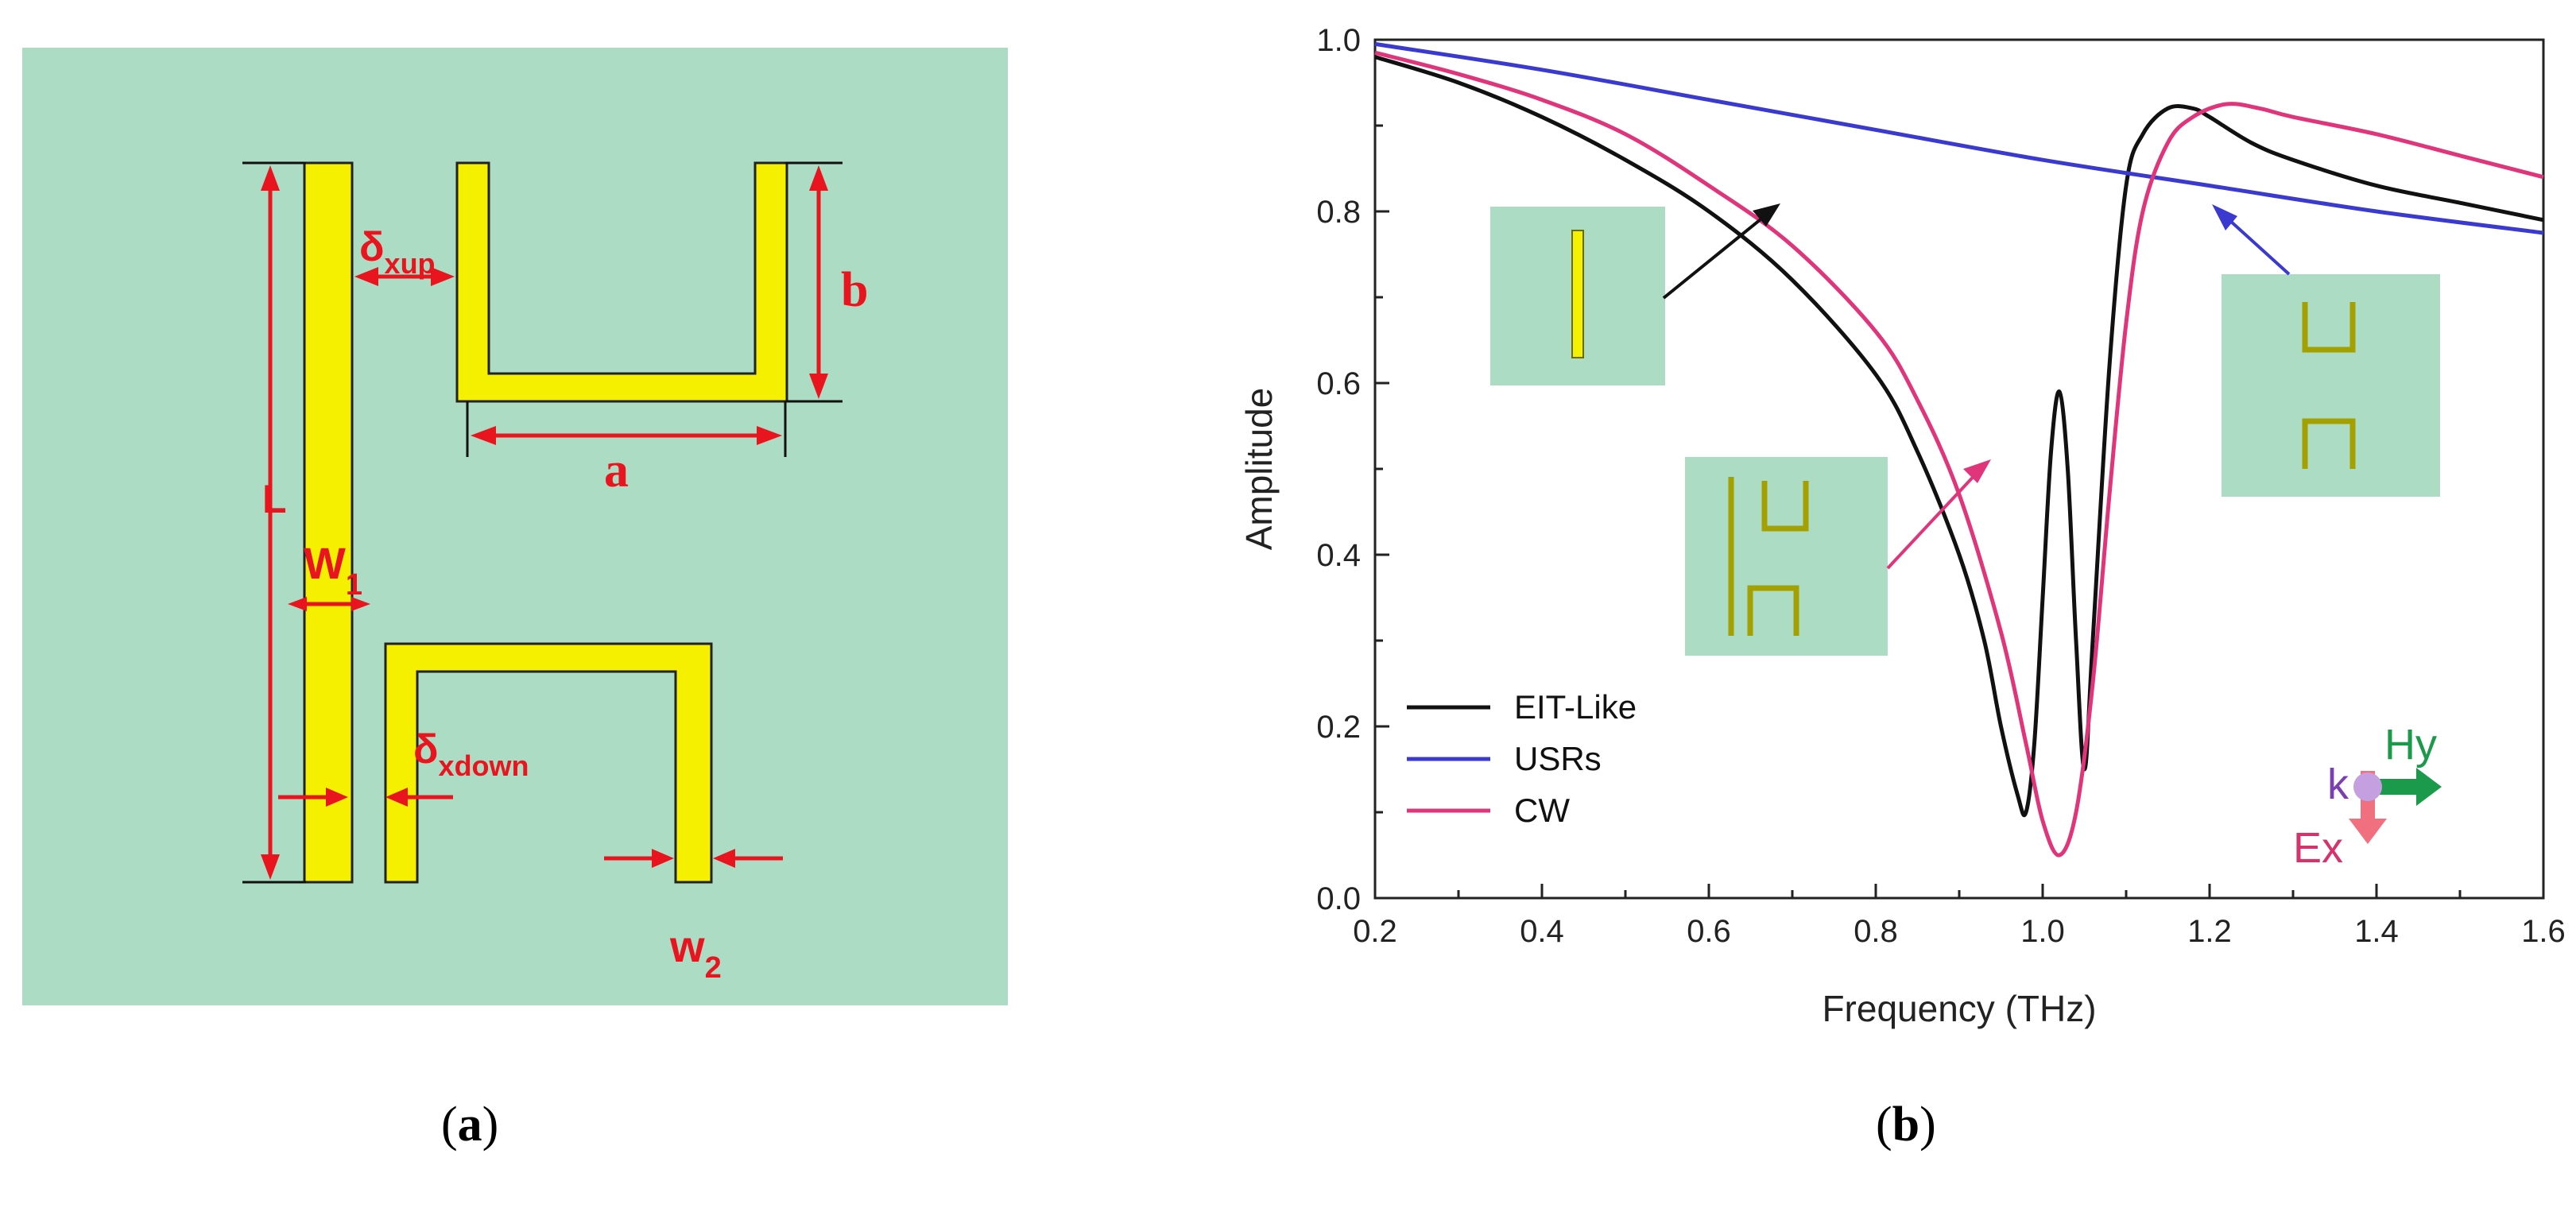  Describe the element at coordinates (2209, 931) in the screenshot. I see `x-tick-label: 1.2` at that location.